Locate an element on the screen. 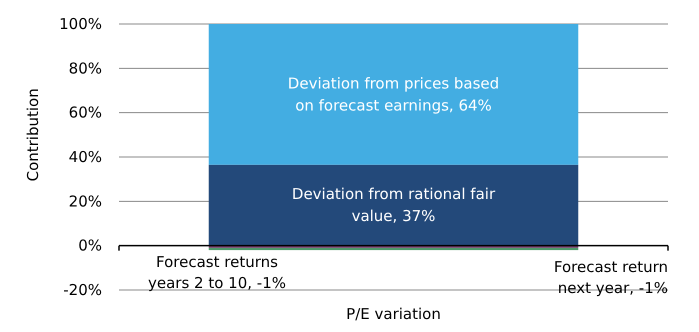  y-tick-label: 40% is located at coordinates (85, 157).